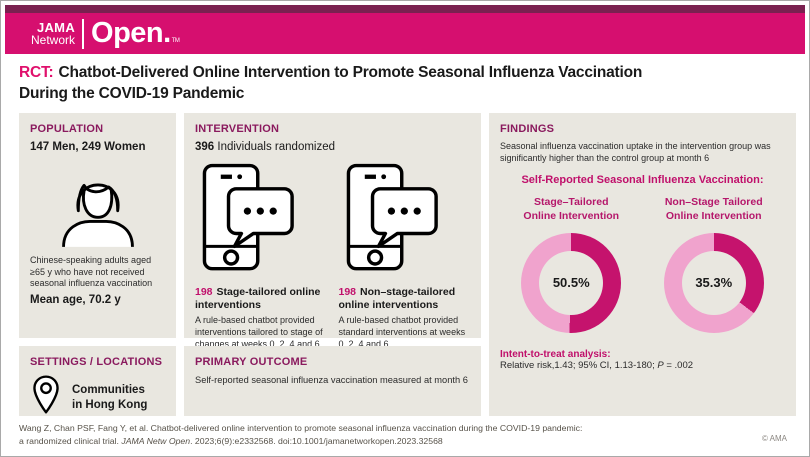 This screenshot has height=457, width=810. Describe the element at coordinates (36, 72) in the screenshot. I see `rct-tag: RCT:` at that location.